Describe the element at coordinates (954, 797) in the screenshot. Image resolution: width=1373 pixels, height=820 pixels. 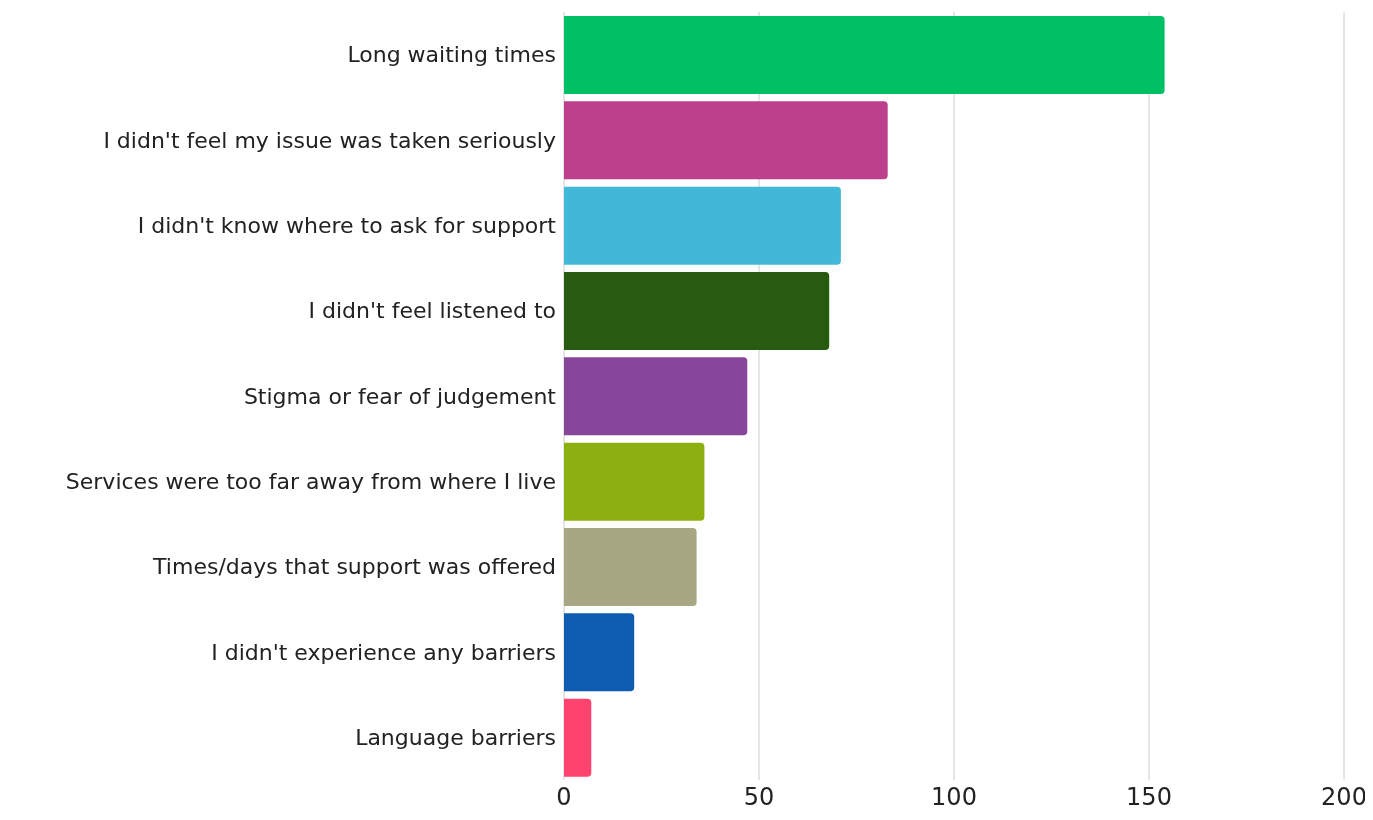
I see `x-tick-label: 100` at that location.